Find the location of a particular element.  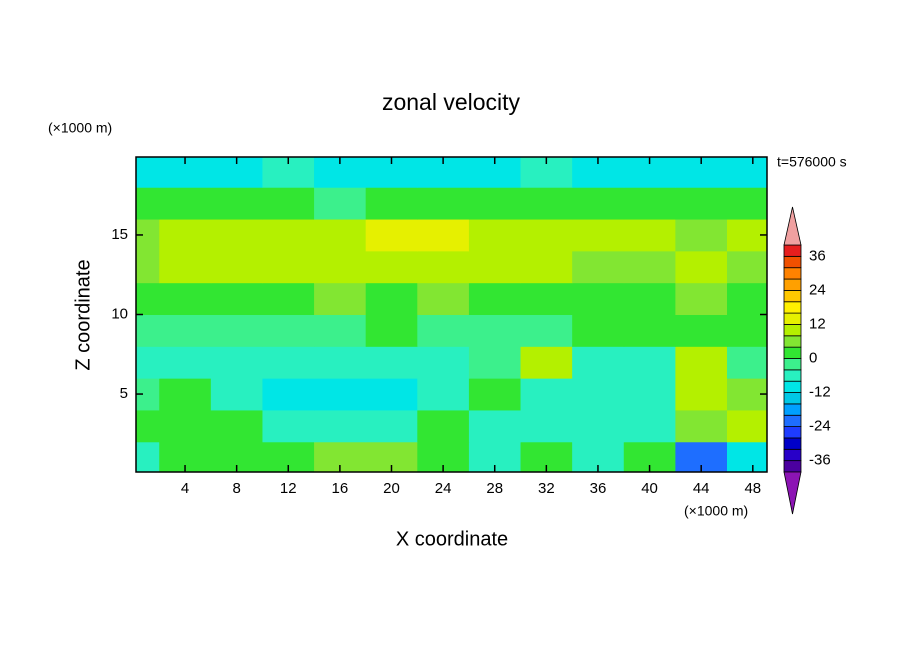

colorbar-label: -12 is located at coordinates (820, 392).